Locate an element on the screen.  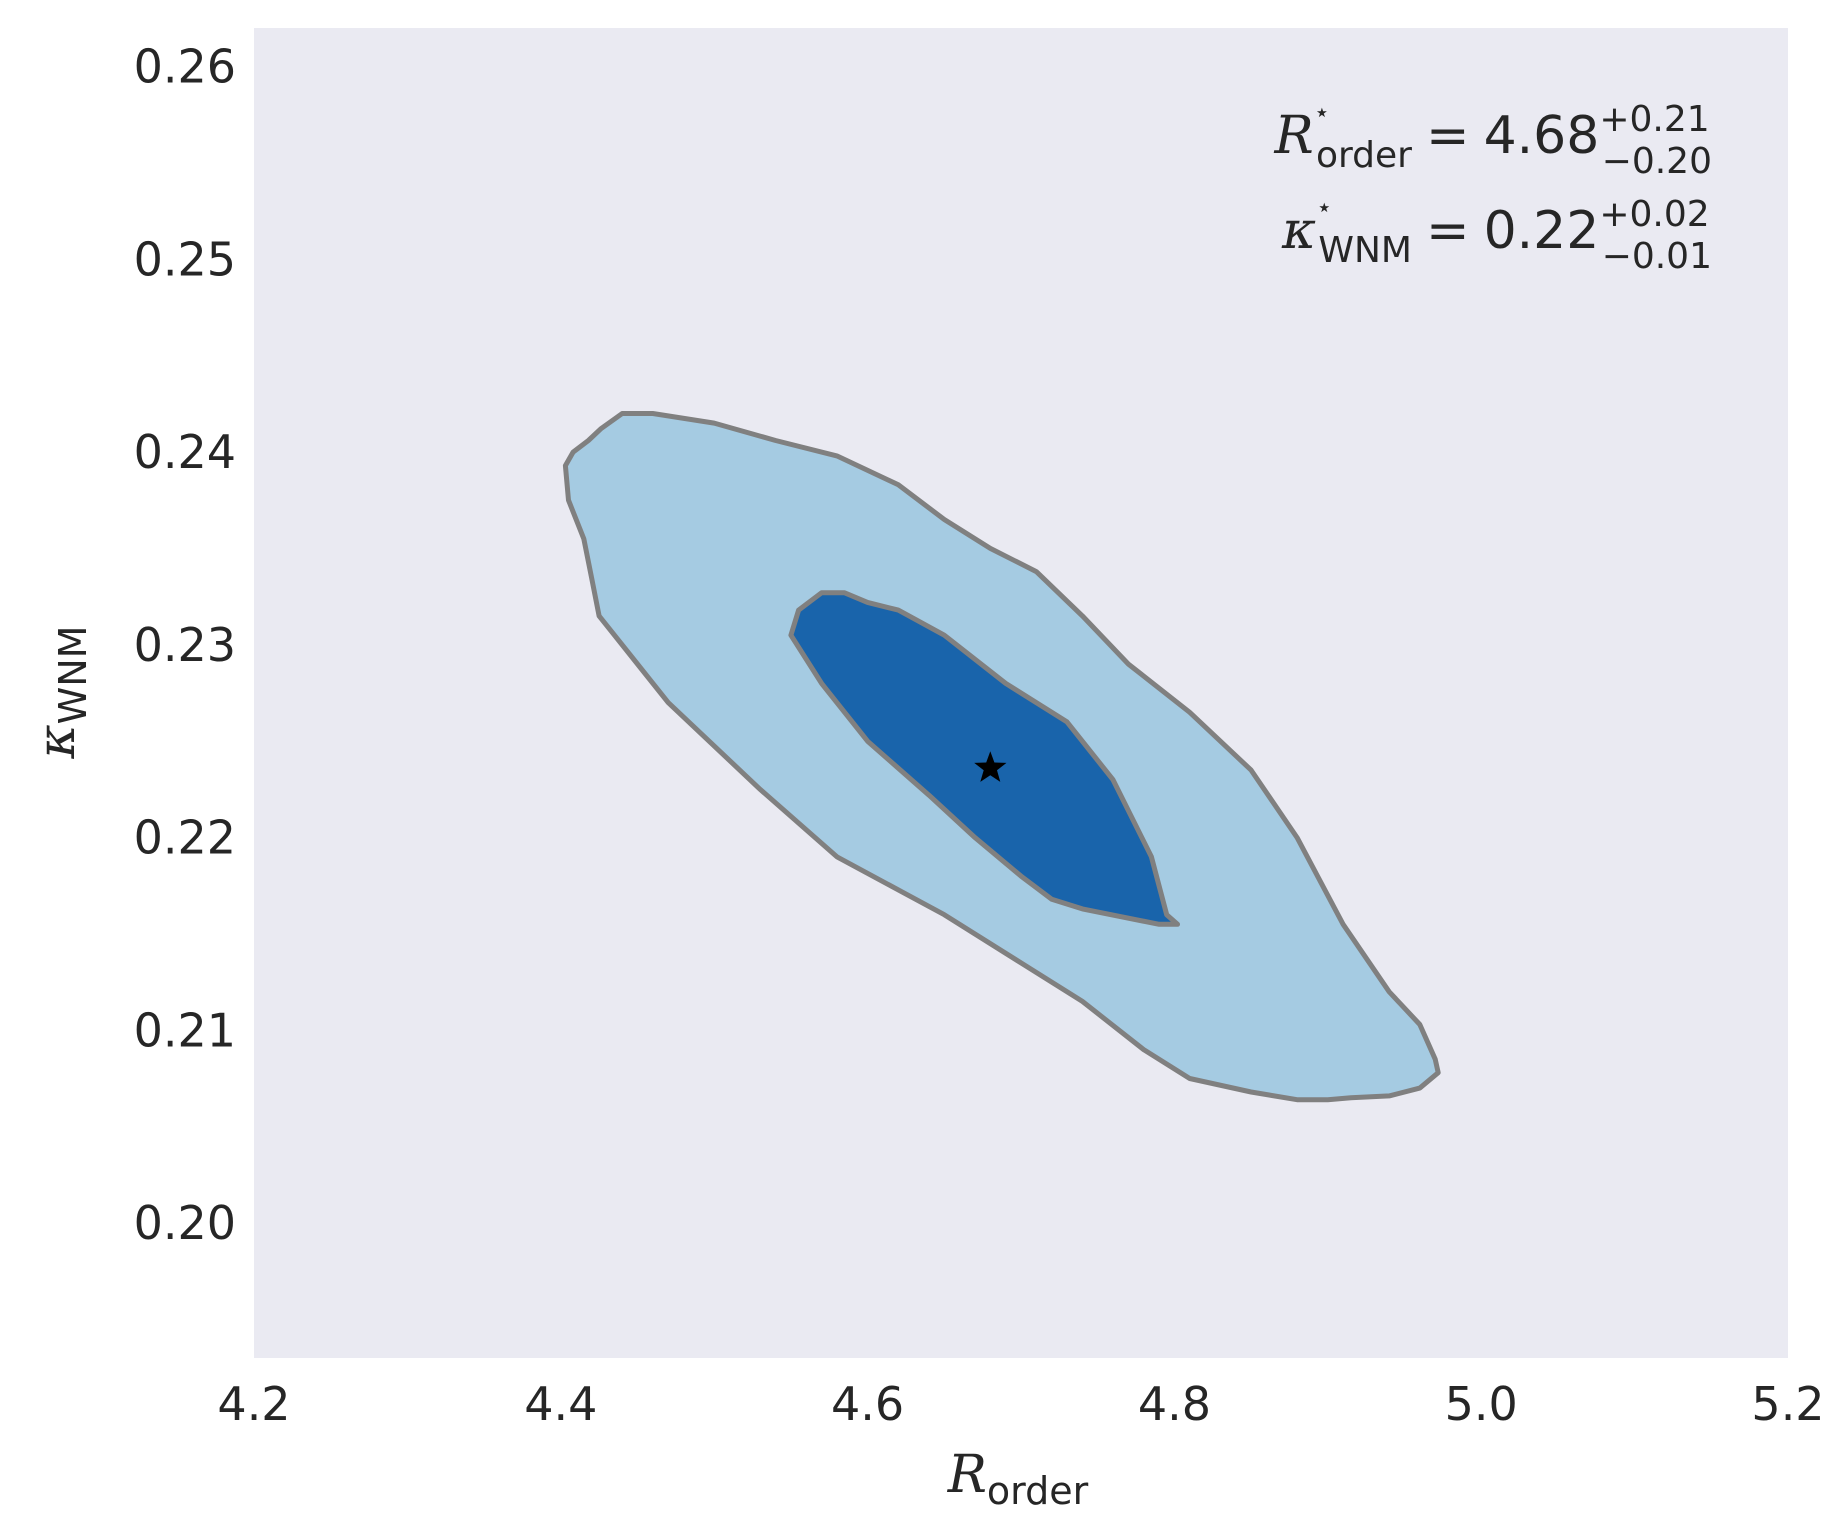
y-tick-labels: 0.20 0.21 0.22 0.23 0.24 0.25 0.26 is located at coordinates (185, 645).